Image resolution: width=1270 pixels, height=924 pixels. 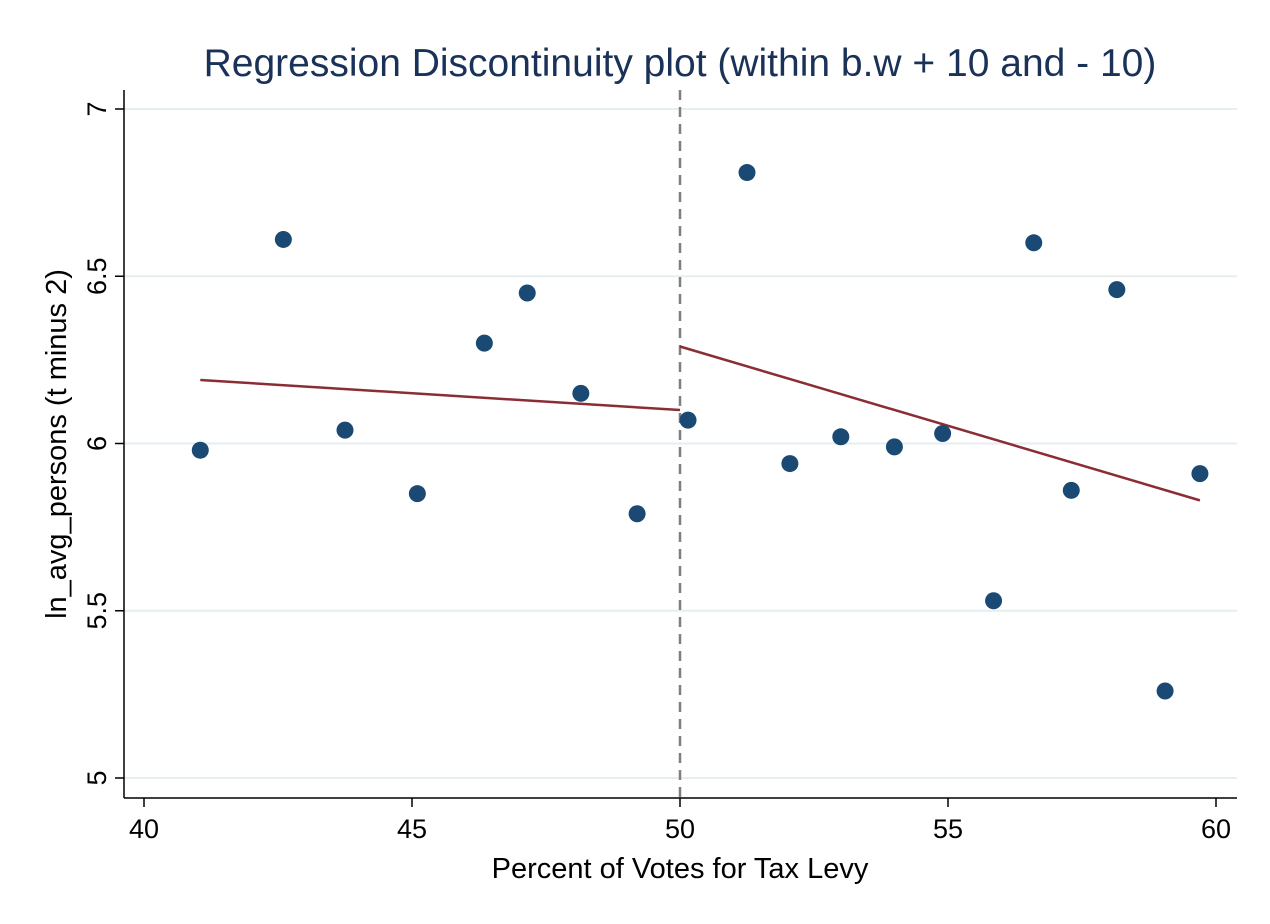 I want to click on y-tick-label: 6, so click(x=97, y=443).